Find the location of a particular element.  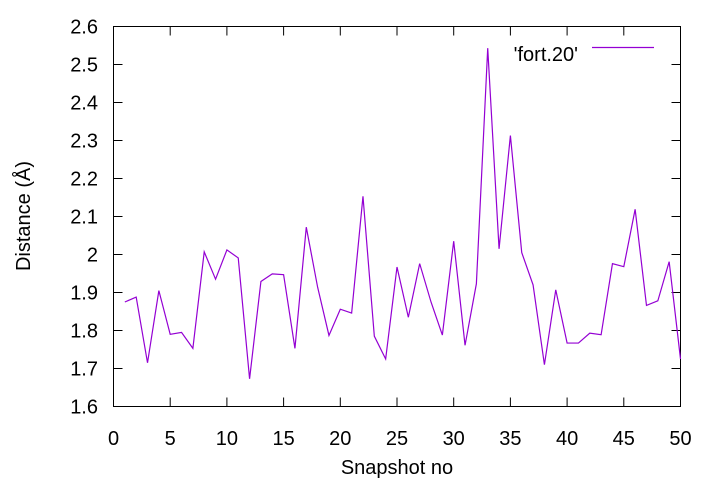

x-tick-label: 10 is located at coordinates (227, 439).